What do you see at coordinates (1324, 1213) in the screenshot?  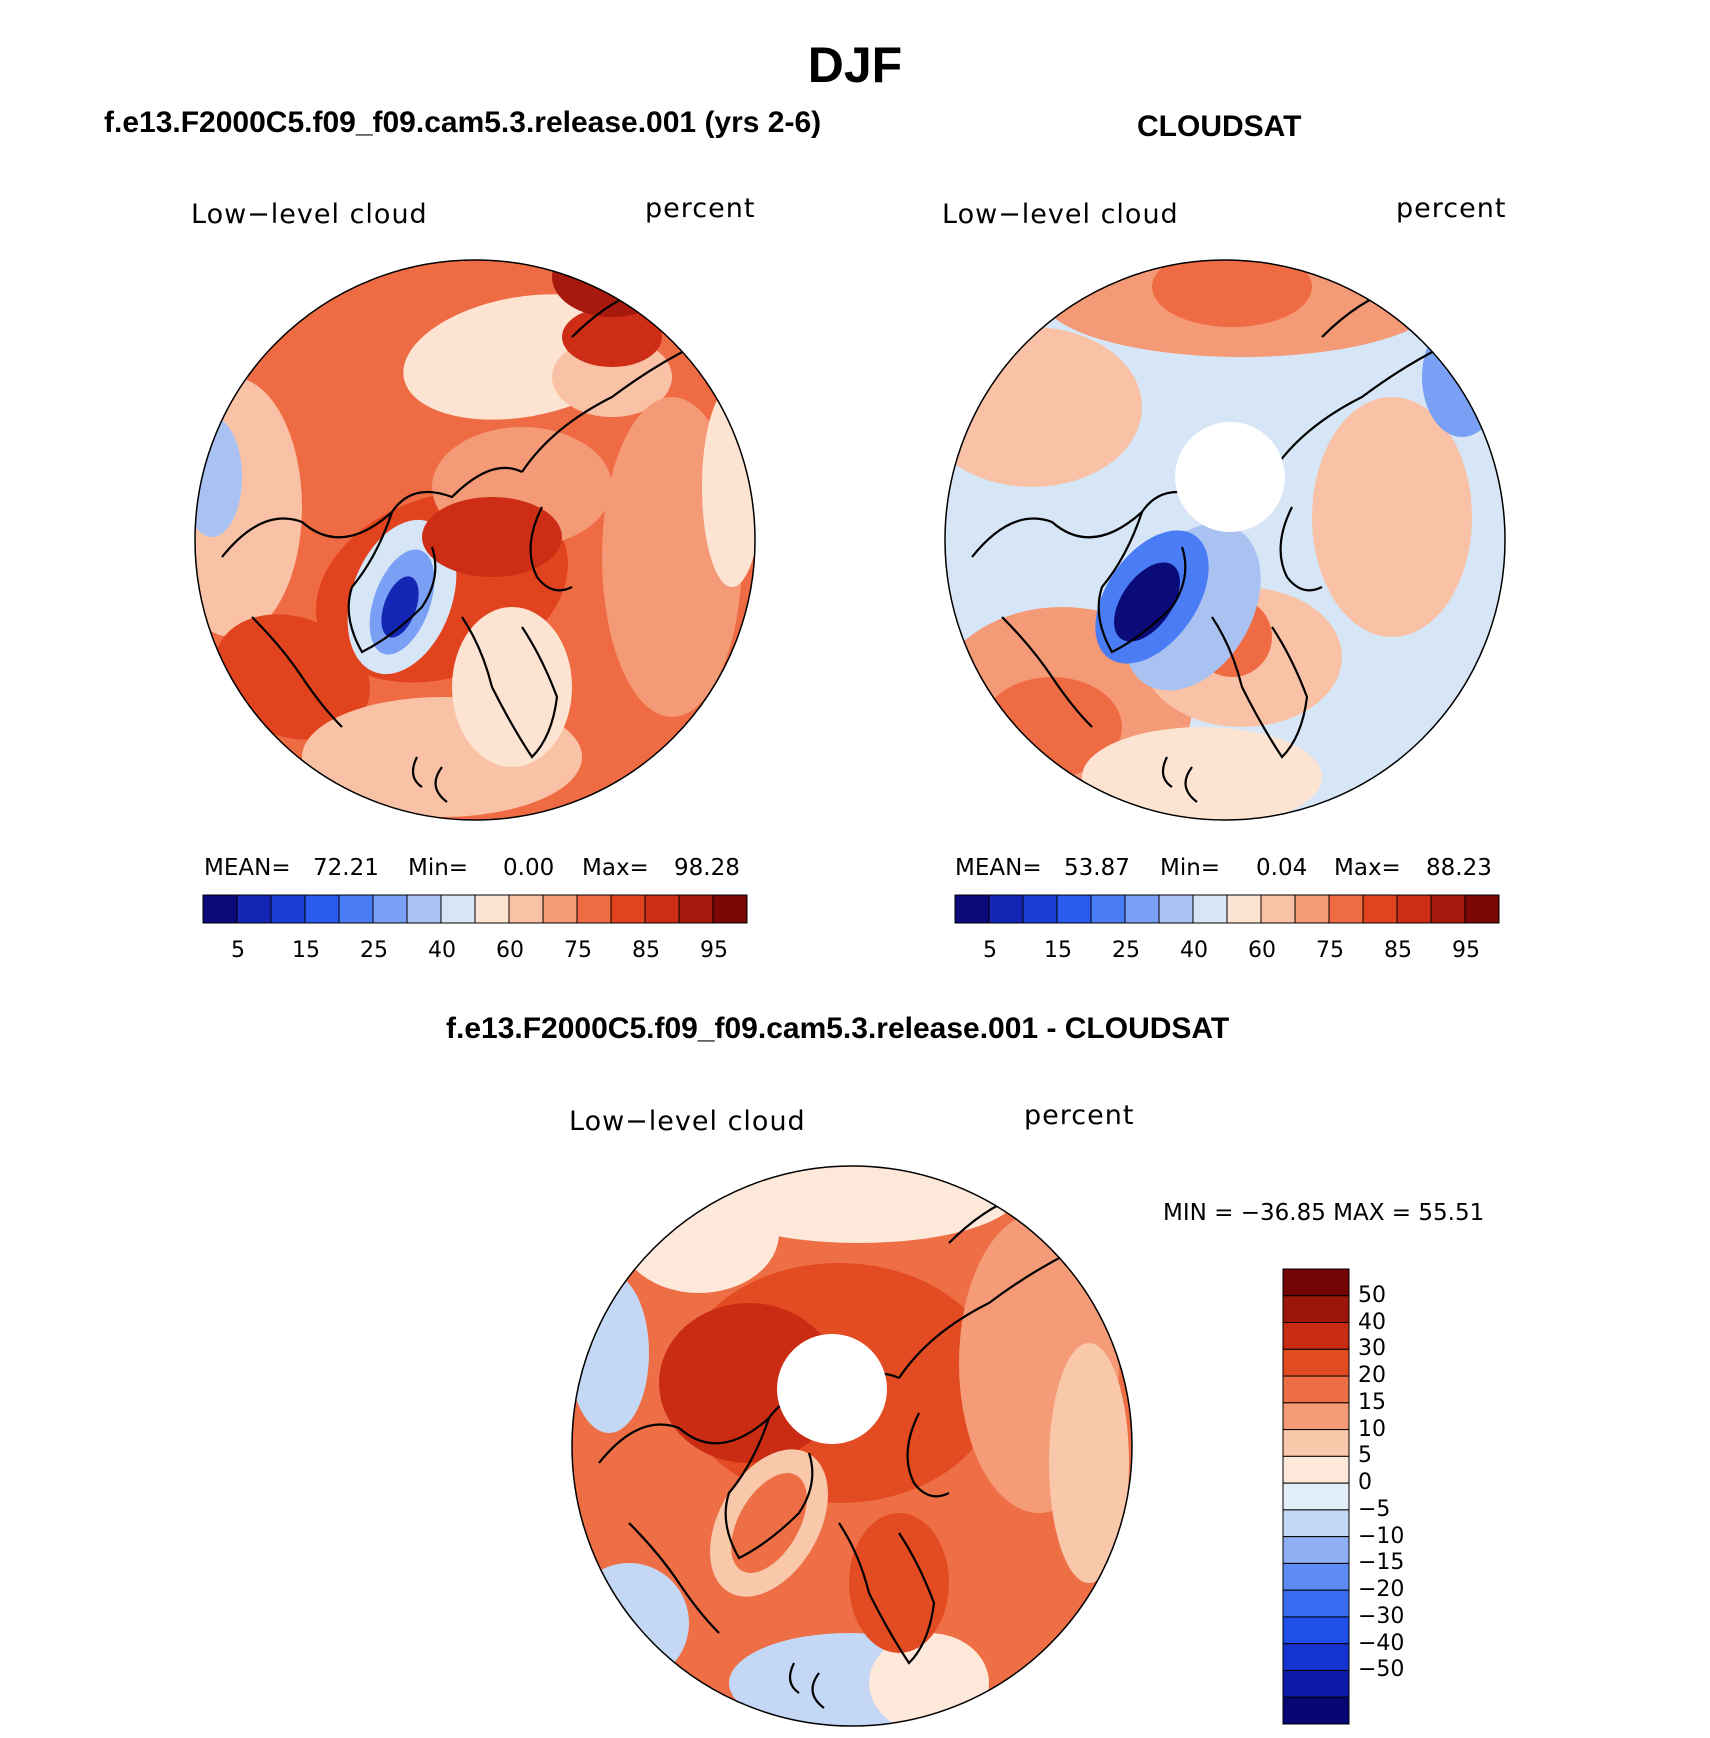 I see `panel-diff-minmax: MIN = −36.85 MAX = 55.51` at bounding box center [1324, 1213].